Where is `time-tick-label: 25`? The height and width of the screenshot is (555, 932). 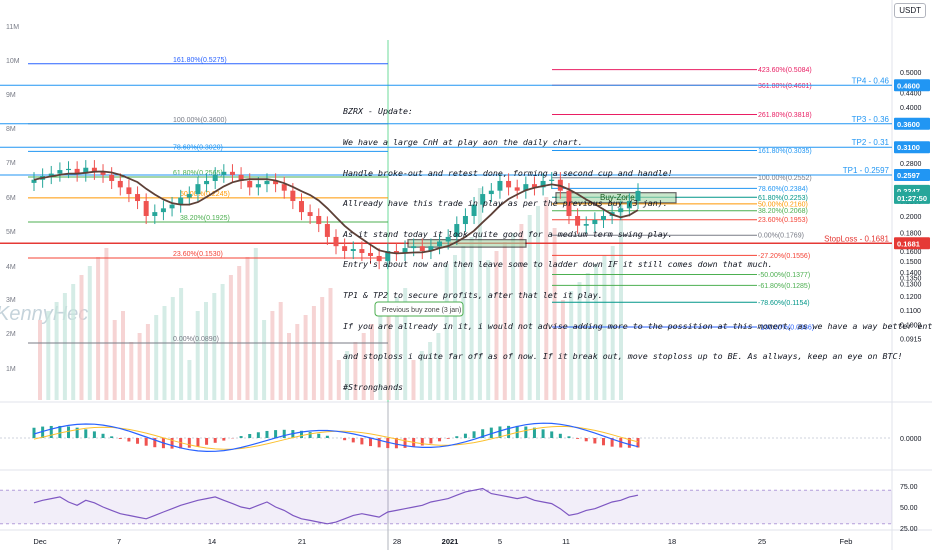 time-tick-label: 25 is located at coordinates (762, 541).